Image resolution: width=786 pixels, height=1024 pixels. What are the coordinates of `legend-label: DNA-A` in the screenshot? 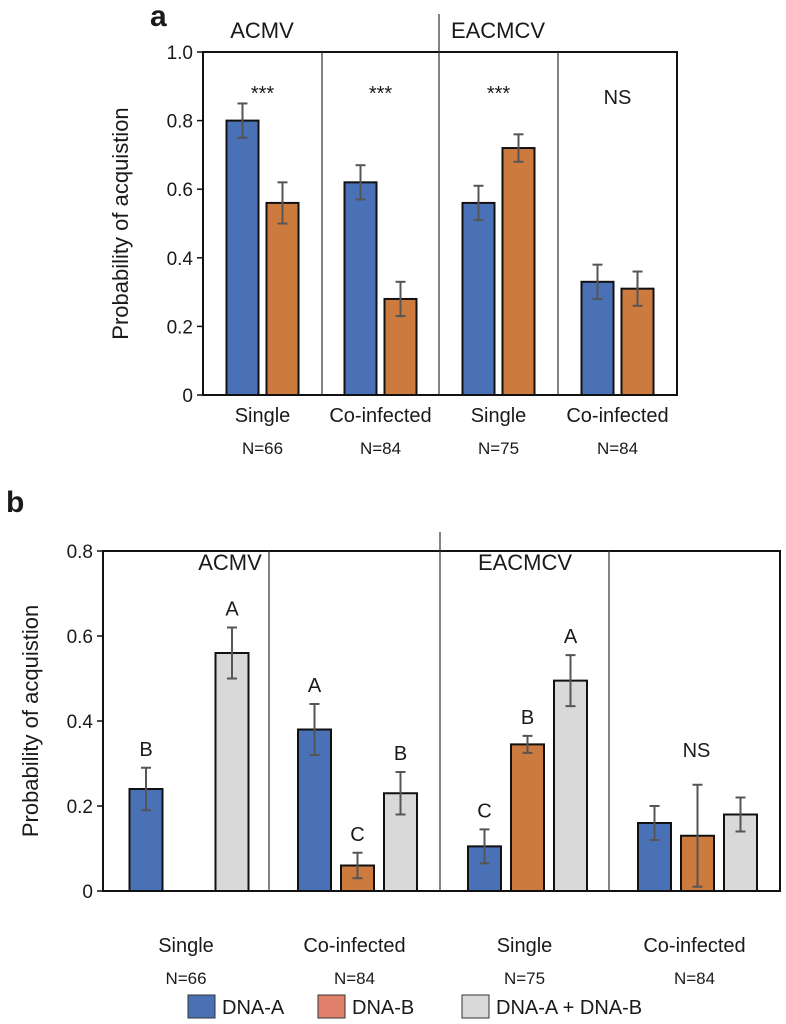 It's located at (253, 1008).